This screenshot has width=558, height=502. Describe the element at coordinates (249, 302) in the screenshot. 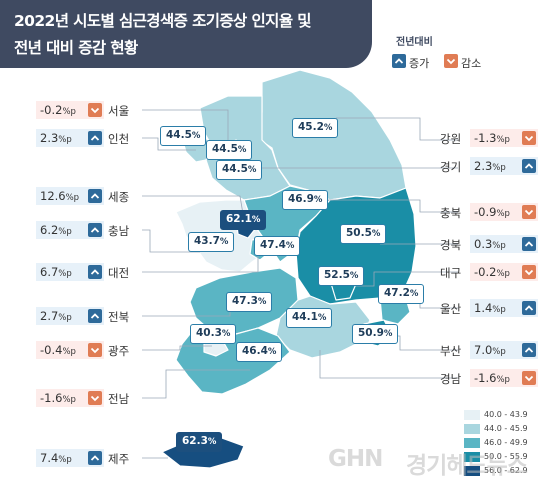

I see `rate-label-jeonbuk: 47.3%` at that location.